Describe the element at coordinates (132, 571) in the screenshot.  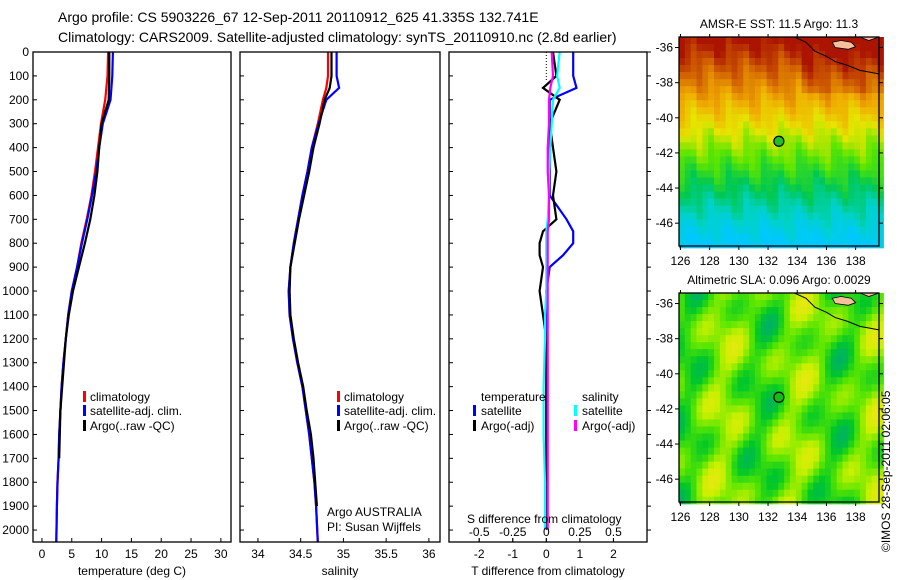
I see `x-axis-label: temperature (deg C)` at that location.